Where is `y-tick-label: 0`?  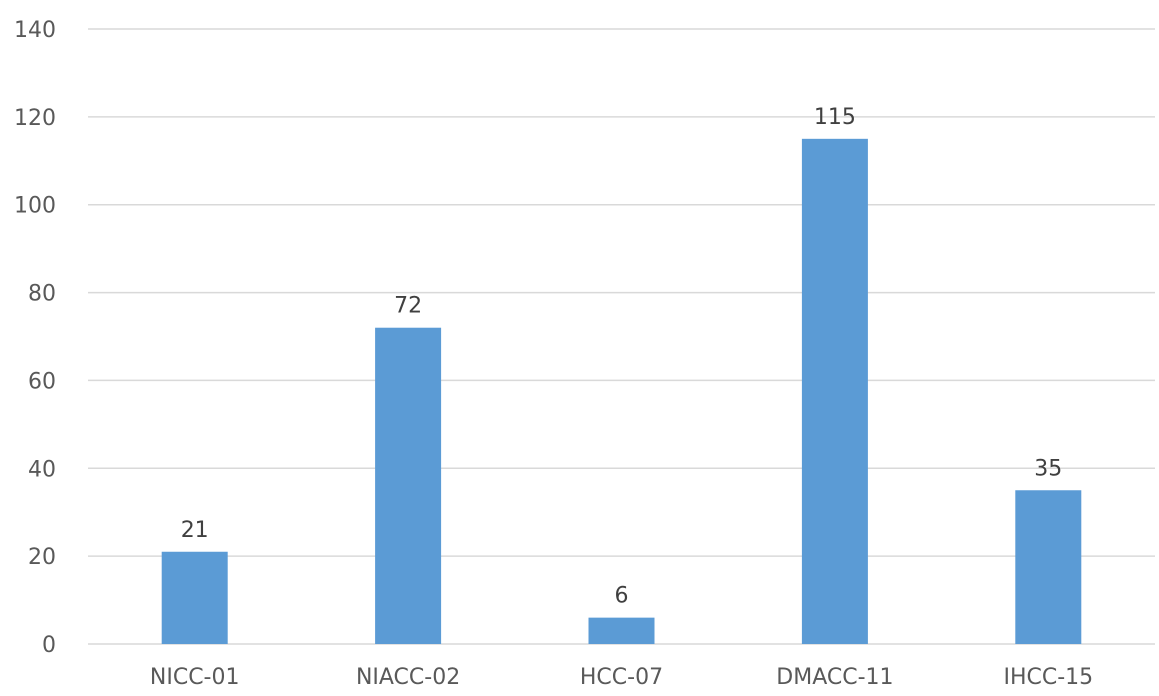 y-tick-label: 0 is located at coordinates (49, 645).